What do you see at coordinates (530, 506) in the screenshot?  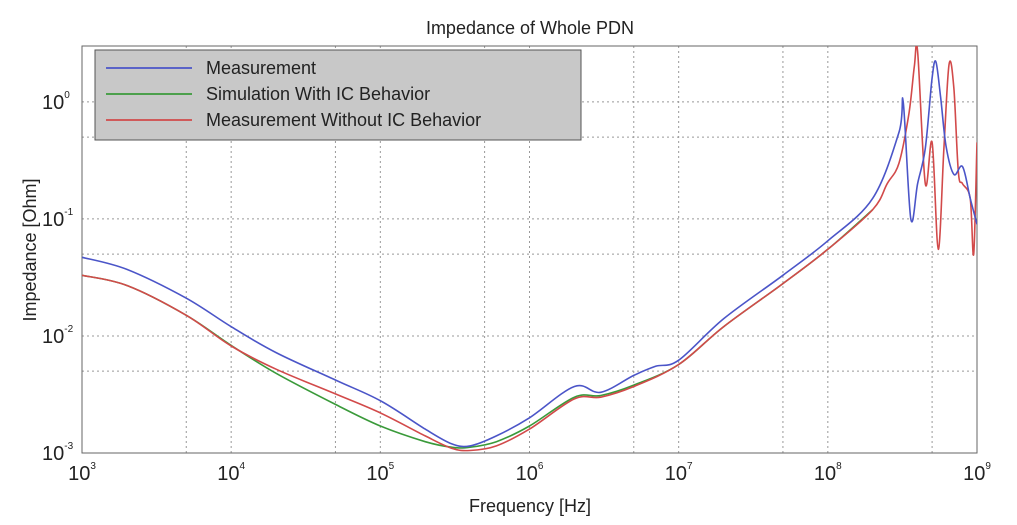 I see `x-axis-label: Frequency [Hz]` at bounding box center [530, 506].